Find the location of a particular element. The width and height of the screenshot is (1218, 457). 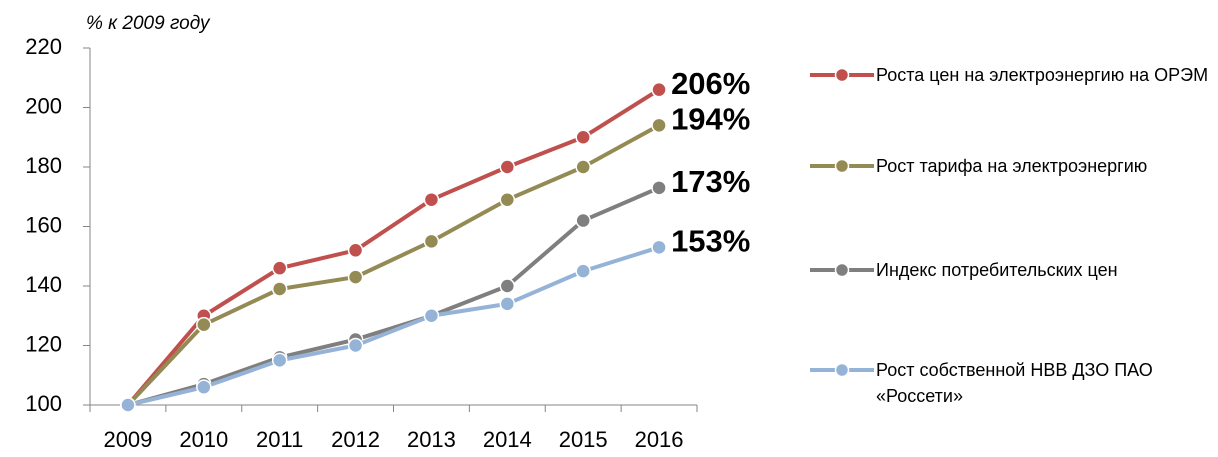

y-tick-label: 140 is located at coordinates (43, 284).